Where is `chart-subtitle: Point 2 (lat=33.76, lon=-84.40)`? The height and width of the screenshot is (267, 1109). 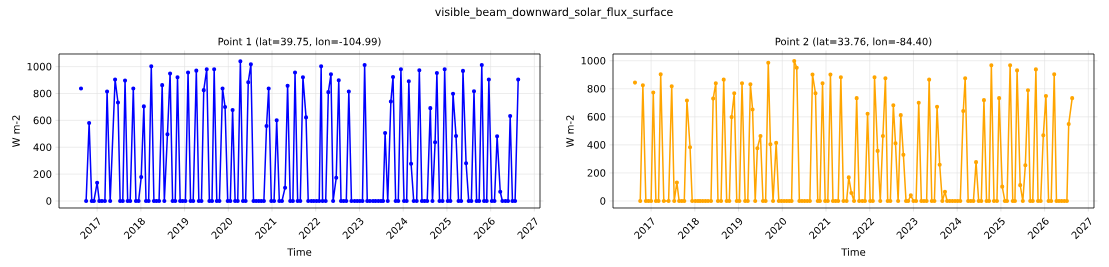
chart-subtitle: Point 2 (lat=33.76, lon=-84.40) is located at coordinates (853, 42).